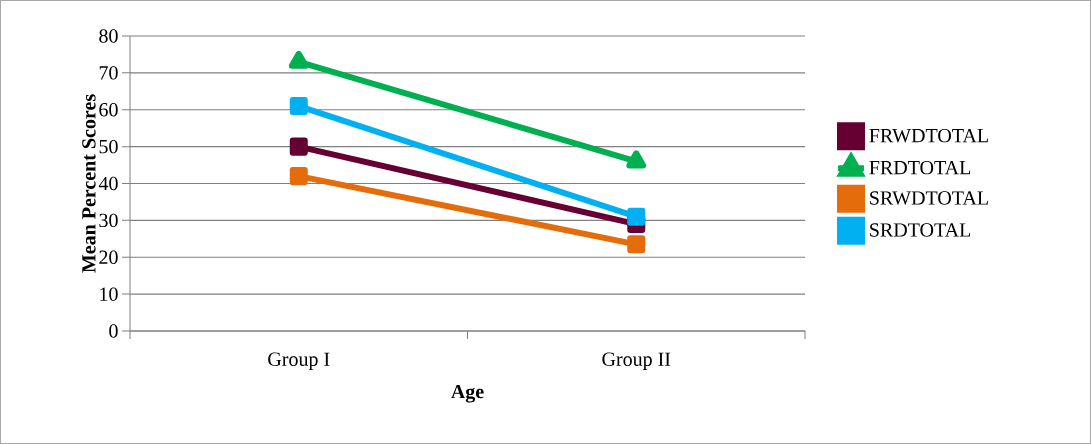  Describe the element at coordinates (89, 183) in the screenshot. I see `y-axis-title: Mean Percent Scores` at that location.